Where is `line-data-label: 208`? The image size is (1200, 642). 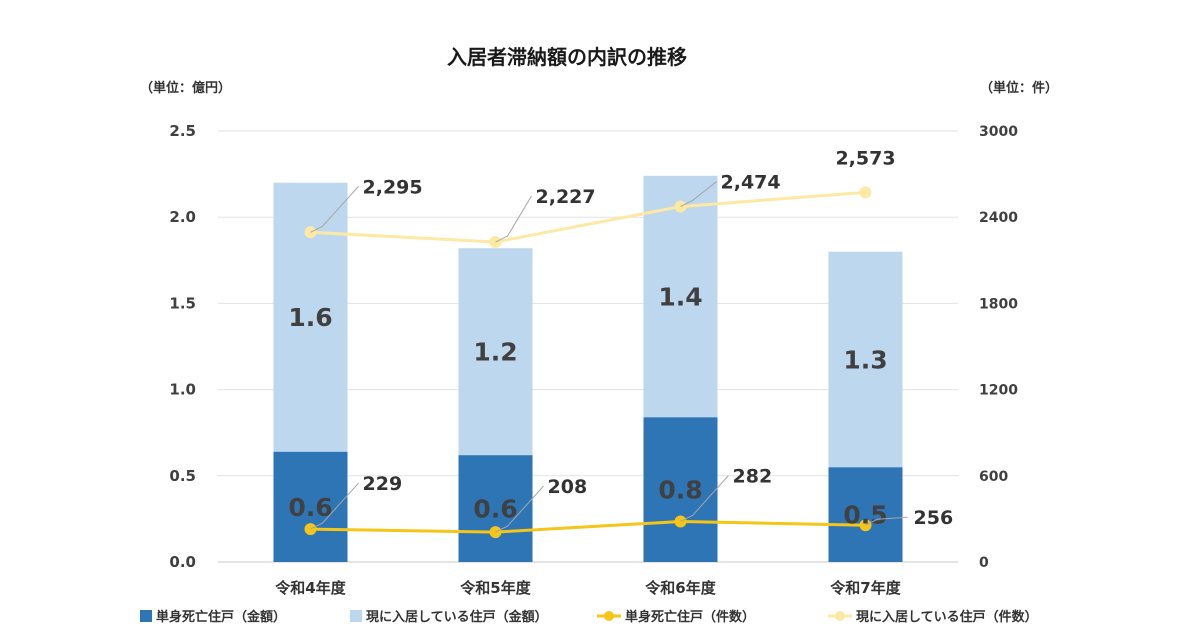 line-data-label: 208 is located at coordinates (568, 487).